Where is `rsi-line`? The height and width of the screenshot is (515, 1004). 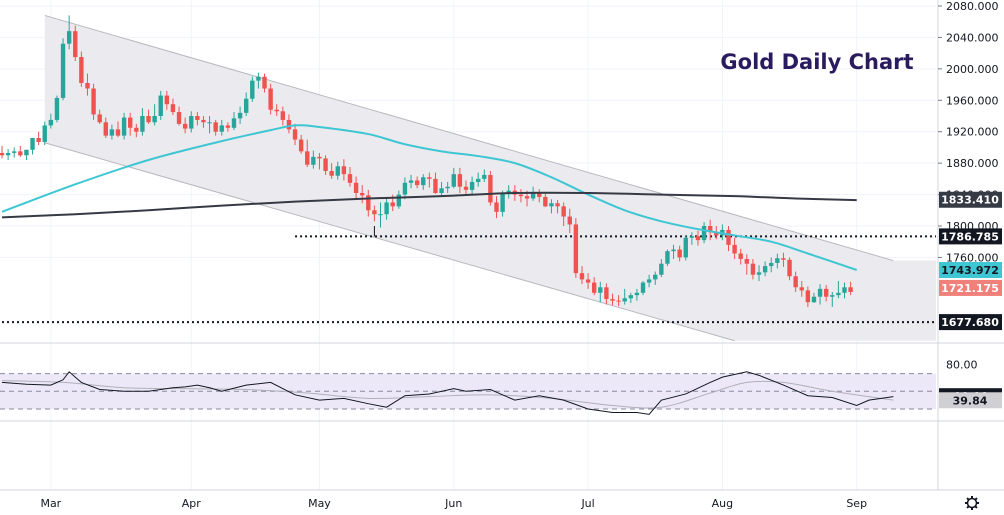 rsi-line is located at coordinates (447, 393).